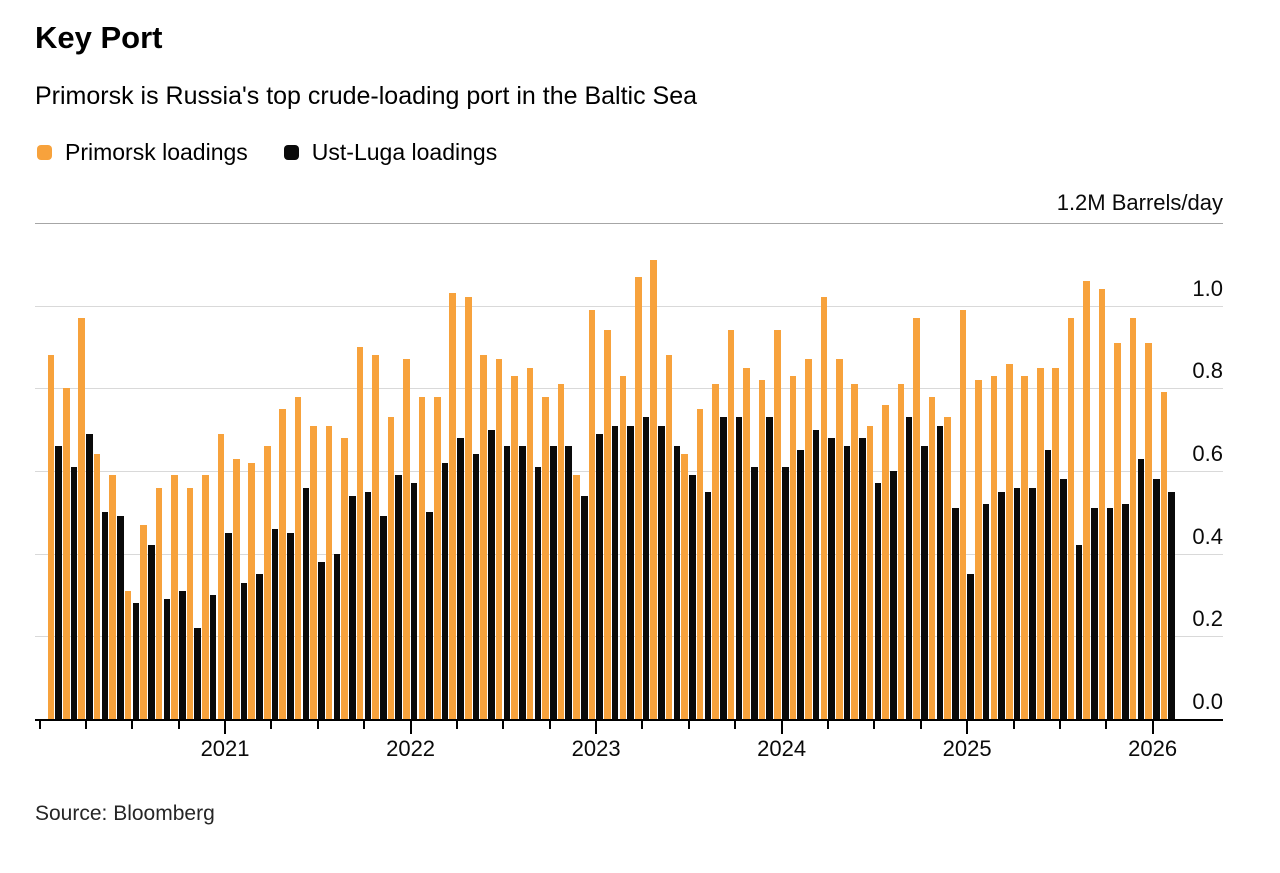 The height and width of the screenshot is (873, 1280). Describe the element at coordinates (596, 727) in the screenshot. I see `x-tick-major-2023` at that location.